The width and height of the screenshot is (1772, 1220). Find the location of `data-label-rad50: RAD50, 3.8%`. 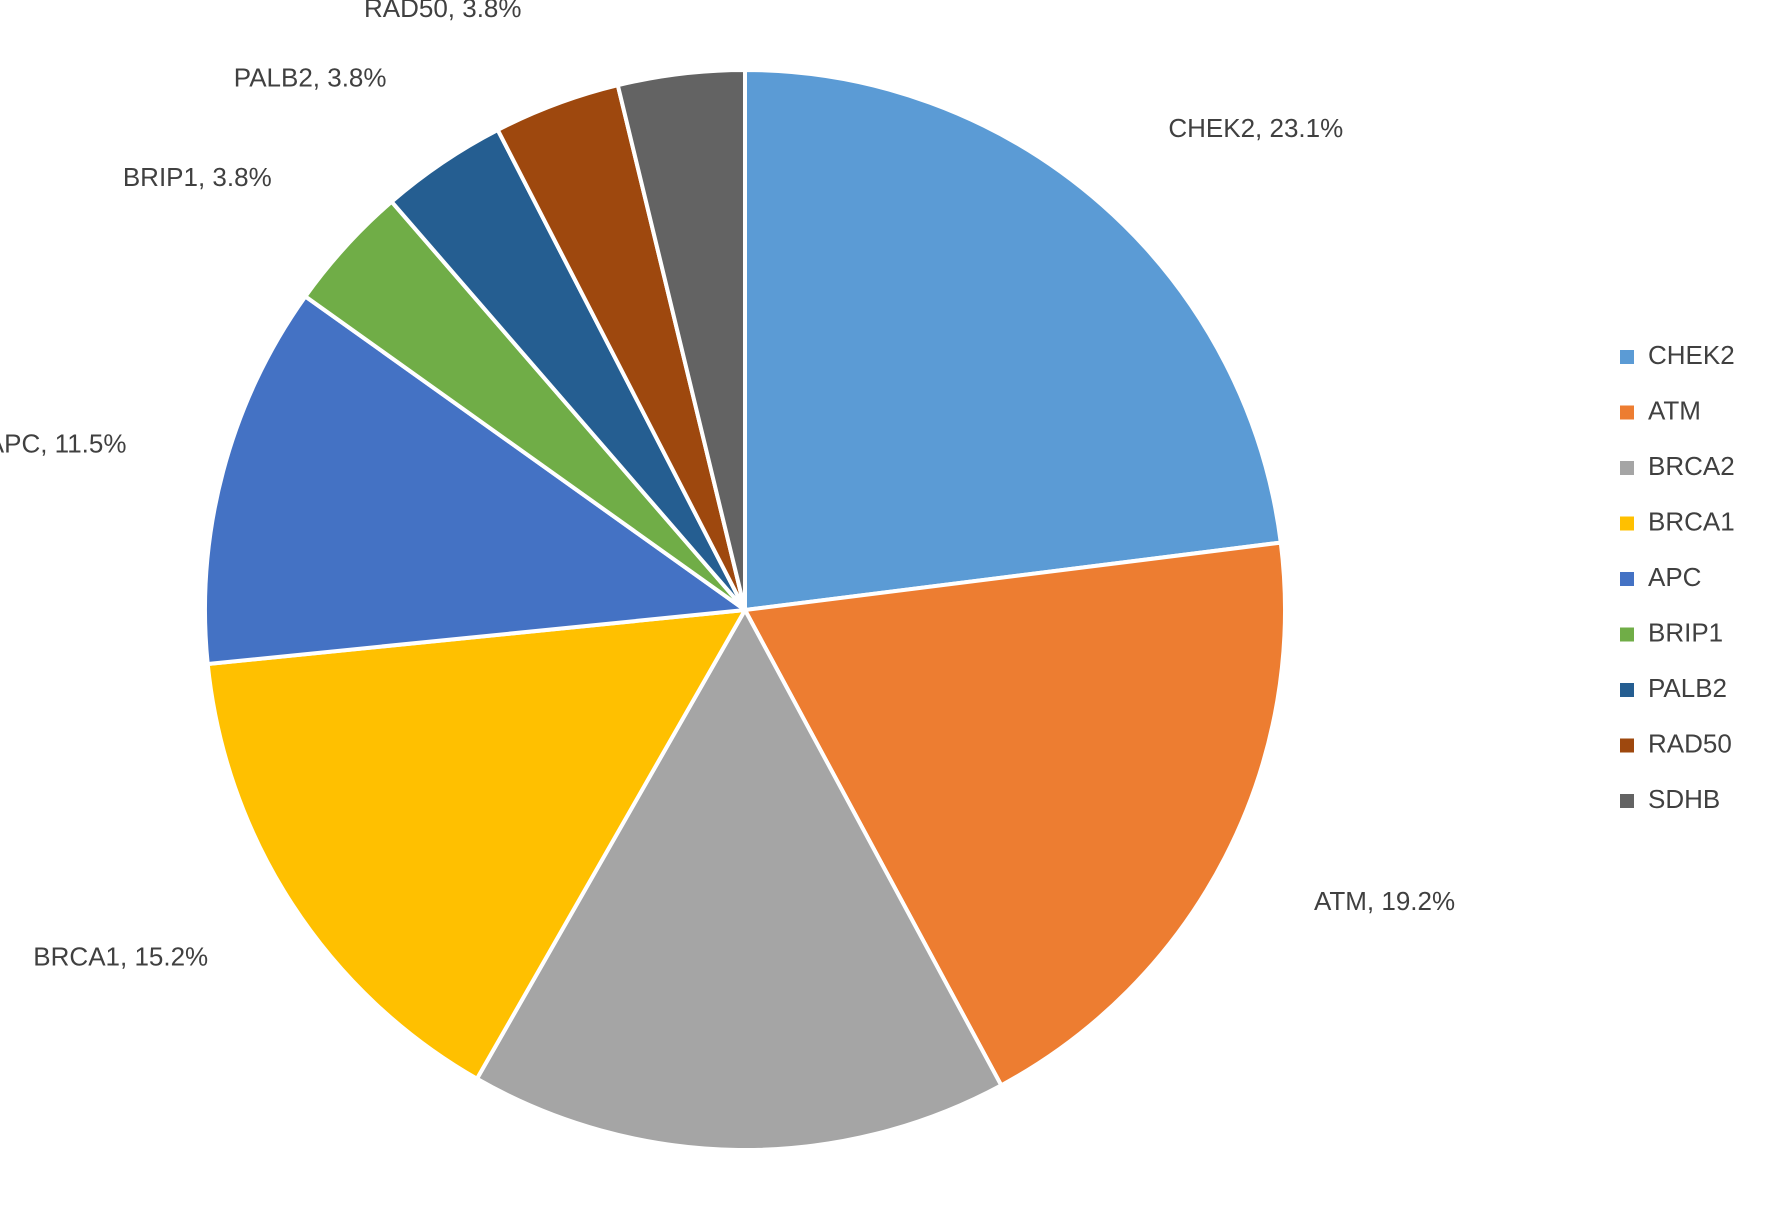

data-label-rad50: RAD50, 3.8% is located at coordinates (443, 11).